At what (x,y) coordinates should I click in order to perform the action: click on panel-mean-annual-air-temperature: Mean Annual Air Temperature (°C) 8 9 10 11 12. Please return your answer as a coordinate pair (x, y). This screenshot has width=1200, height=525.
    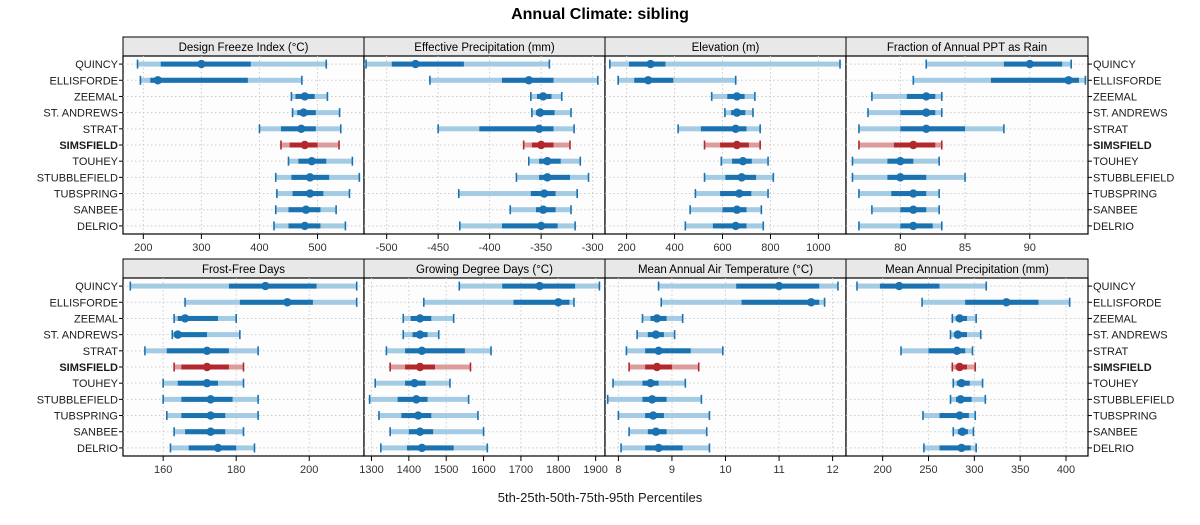
    Looking at the image, I should click on (725, 367).